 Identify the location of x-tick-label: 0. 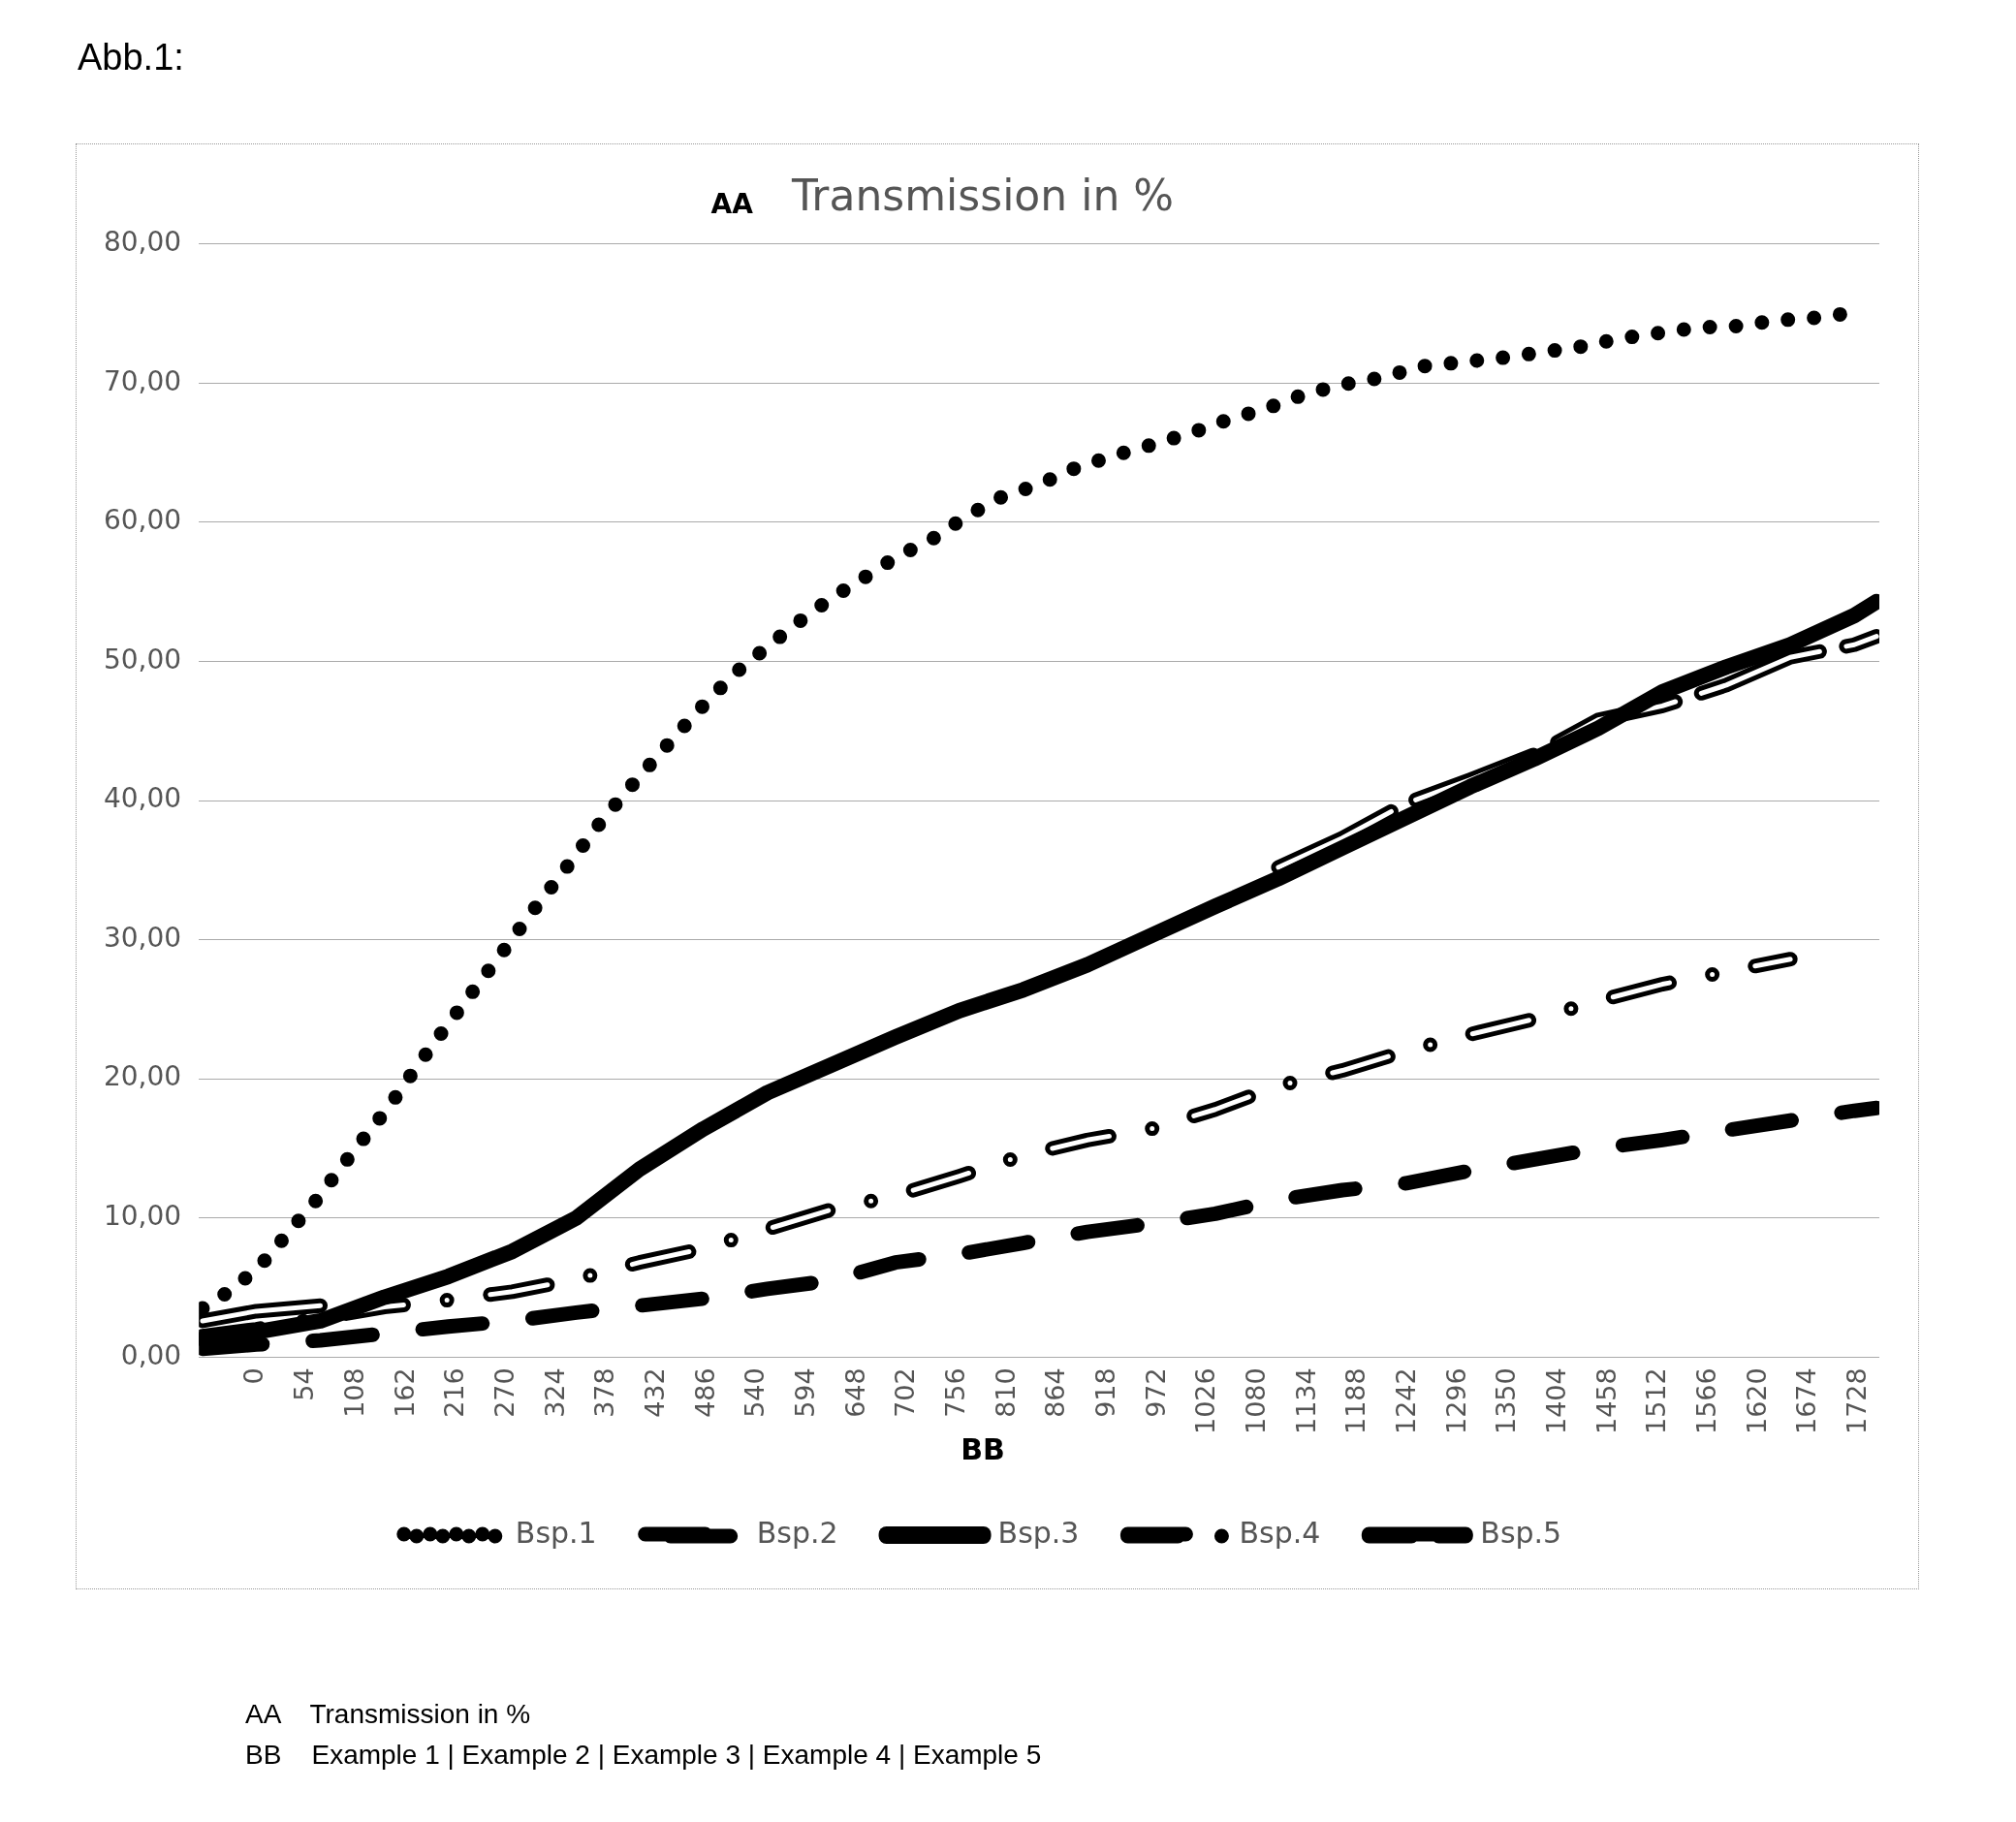
(254, 1376).